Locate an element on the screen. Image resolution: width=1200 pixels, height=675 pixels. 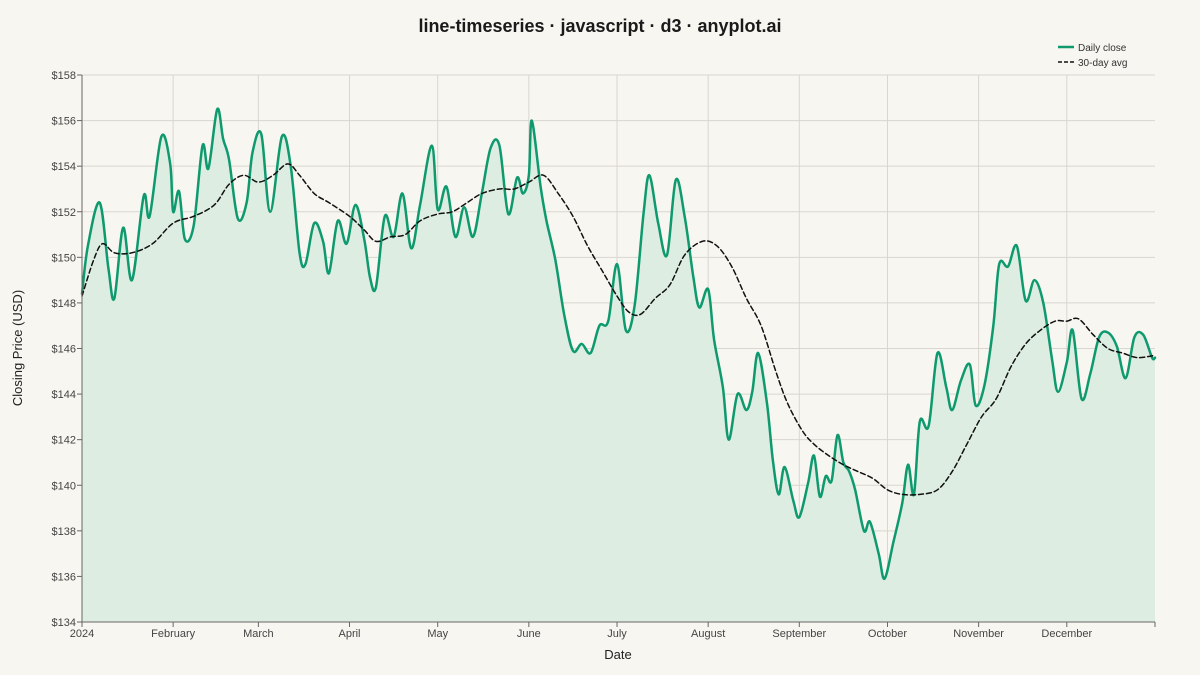
y-tick-label: $156 is located at coordinates (64, 122).